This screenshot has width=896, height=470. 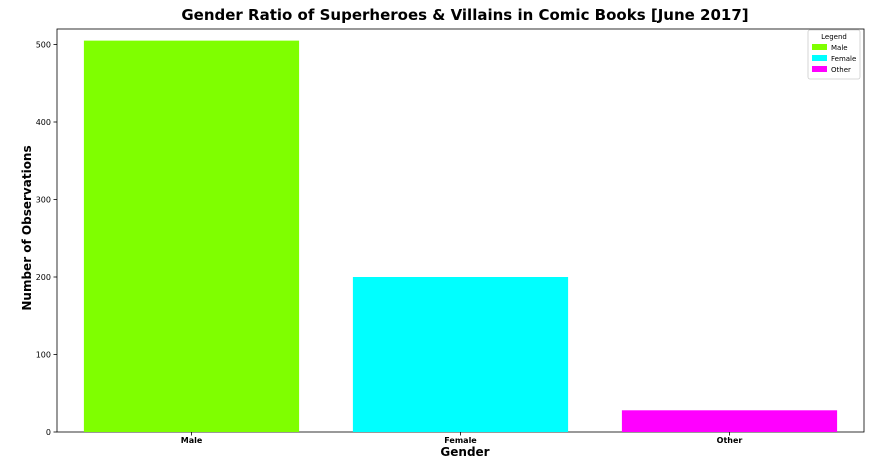 What do you see at coordinates (729, 421) in the screenshot?
I see `bar-other` at bounding box center [729, 421].